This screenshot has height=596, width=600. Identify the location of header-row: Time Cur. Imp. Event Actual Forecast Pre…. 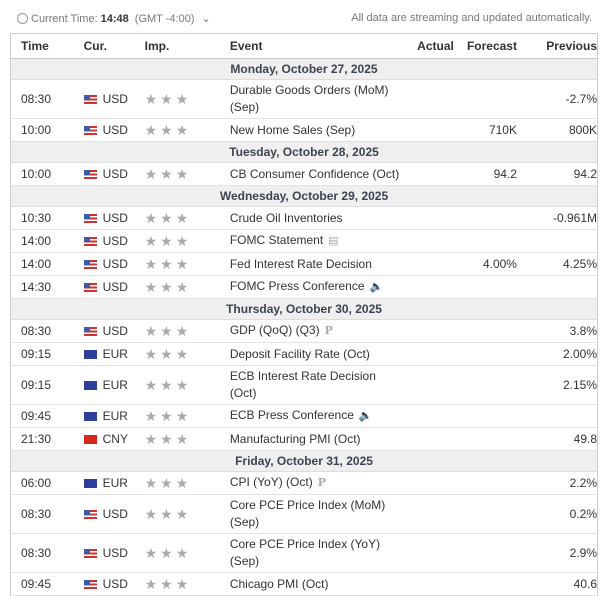
(304, 46).